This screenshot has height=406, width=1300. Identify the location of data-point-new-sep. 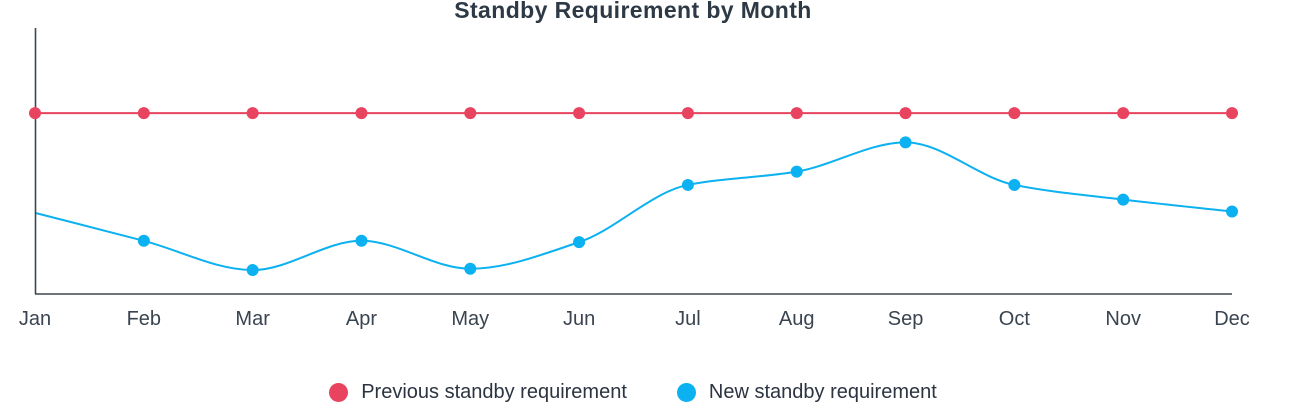
(905, 142).